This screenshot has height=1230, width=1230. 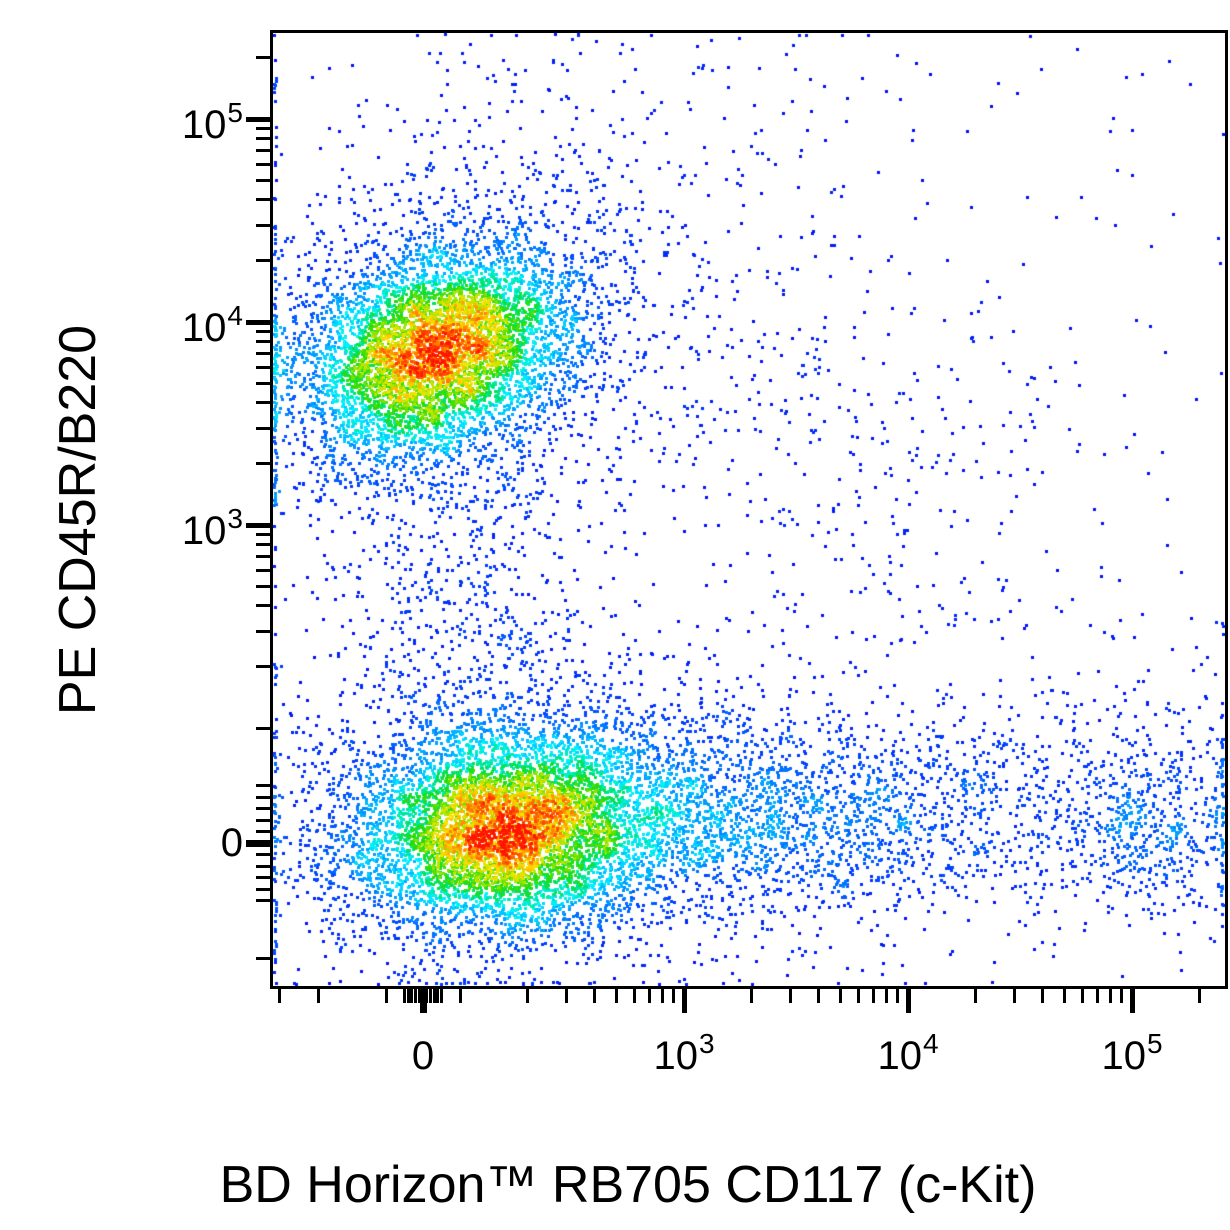 What do you see at coordinates (212, 325) in the screenshot?
I see `y-axis-tick-label: 10⁴` at bounding box center [212, 325].